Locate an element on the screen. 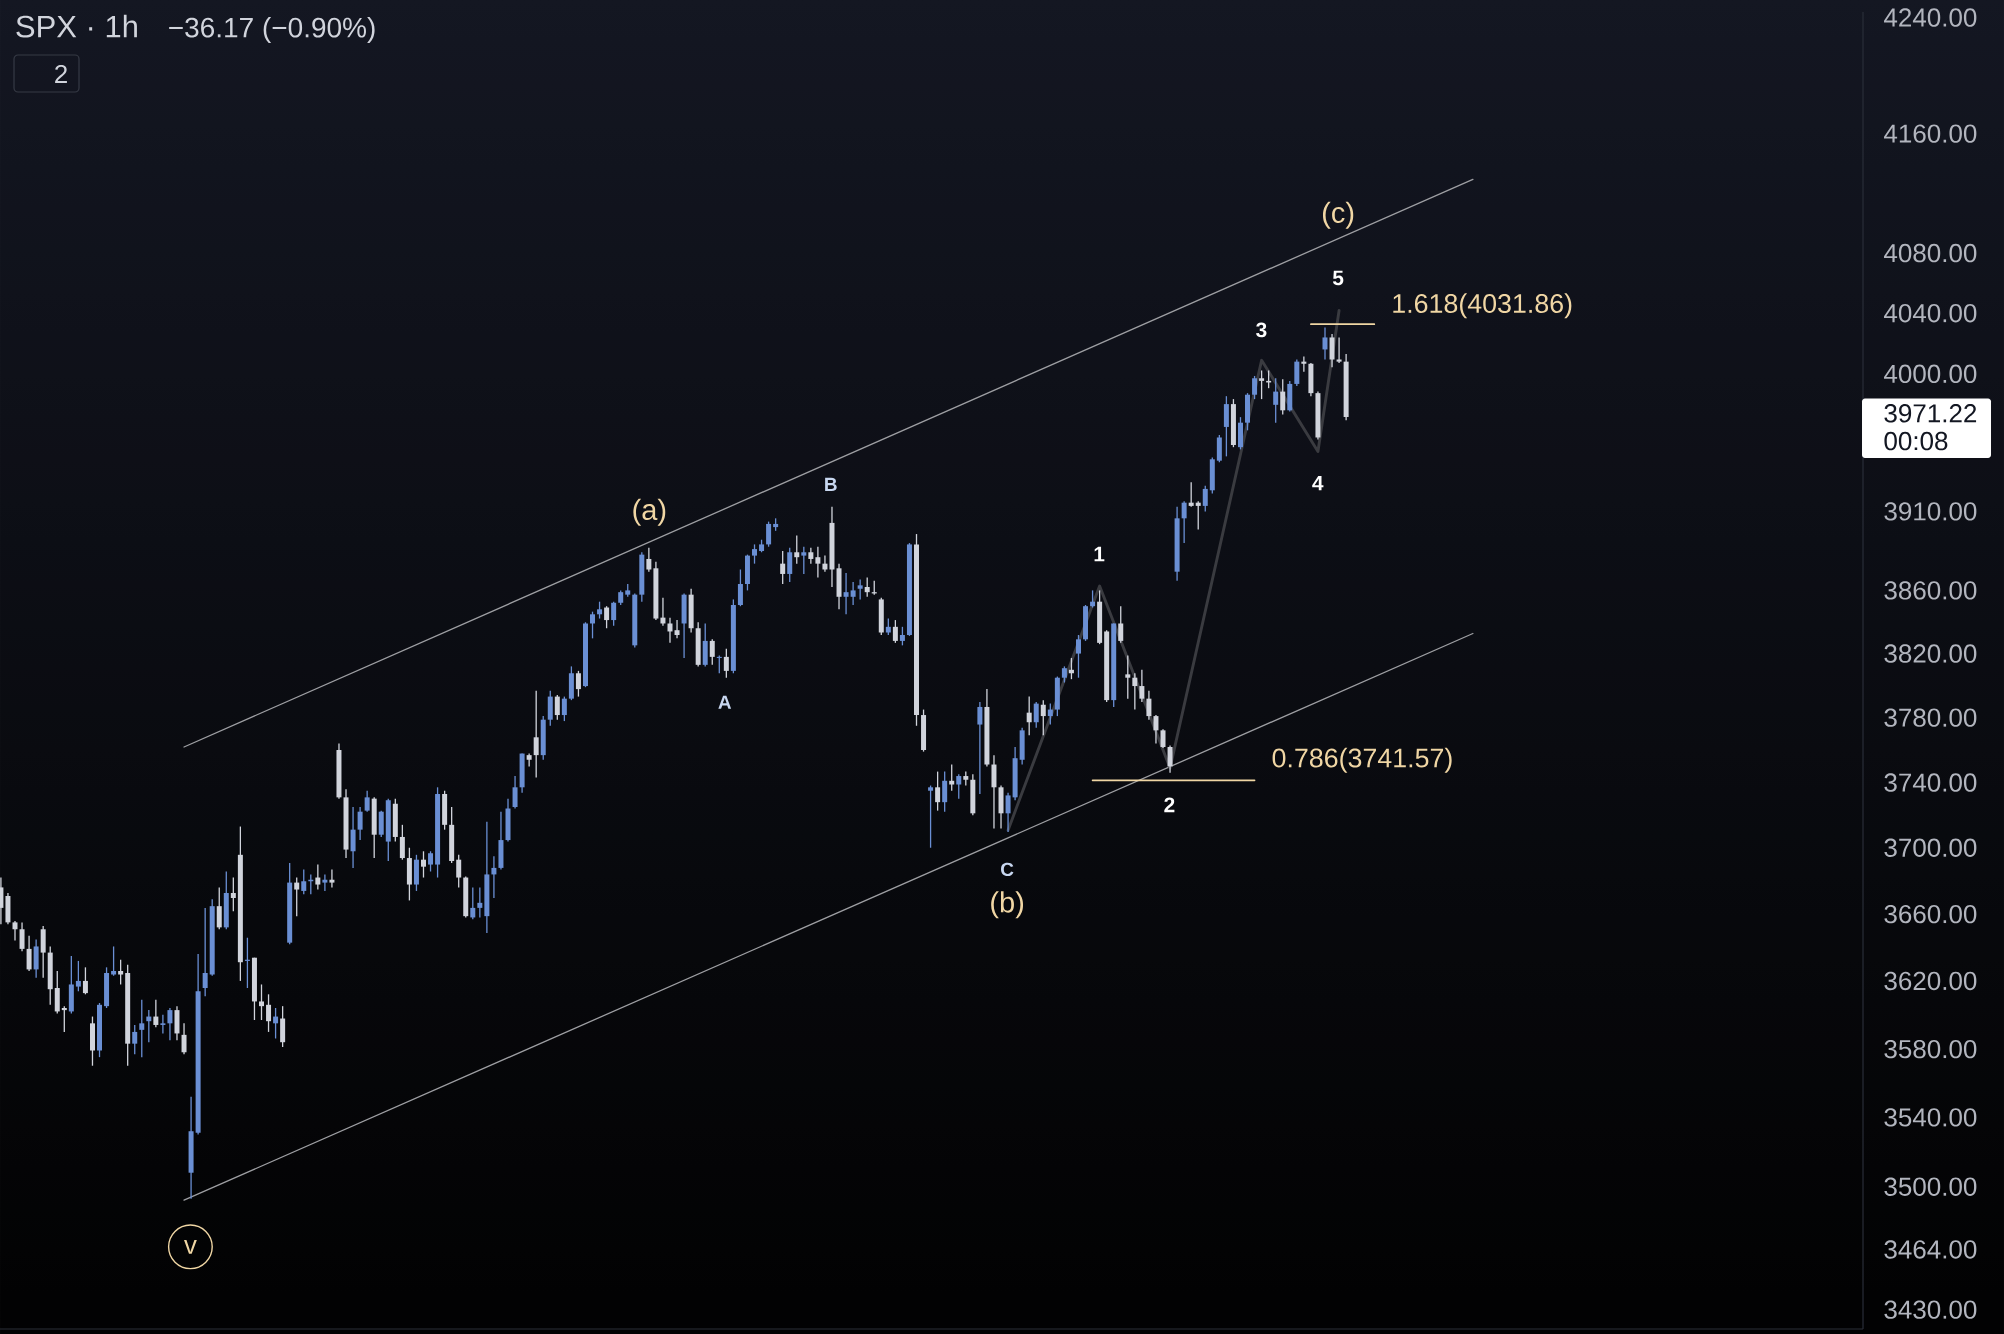 Image resolution: width=2004 pixels, height=1334 pixels. y-tick-label: 3740.00 is located at coordinates (1930, 782).